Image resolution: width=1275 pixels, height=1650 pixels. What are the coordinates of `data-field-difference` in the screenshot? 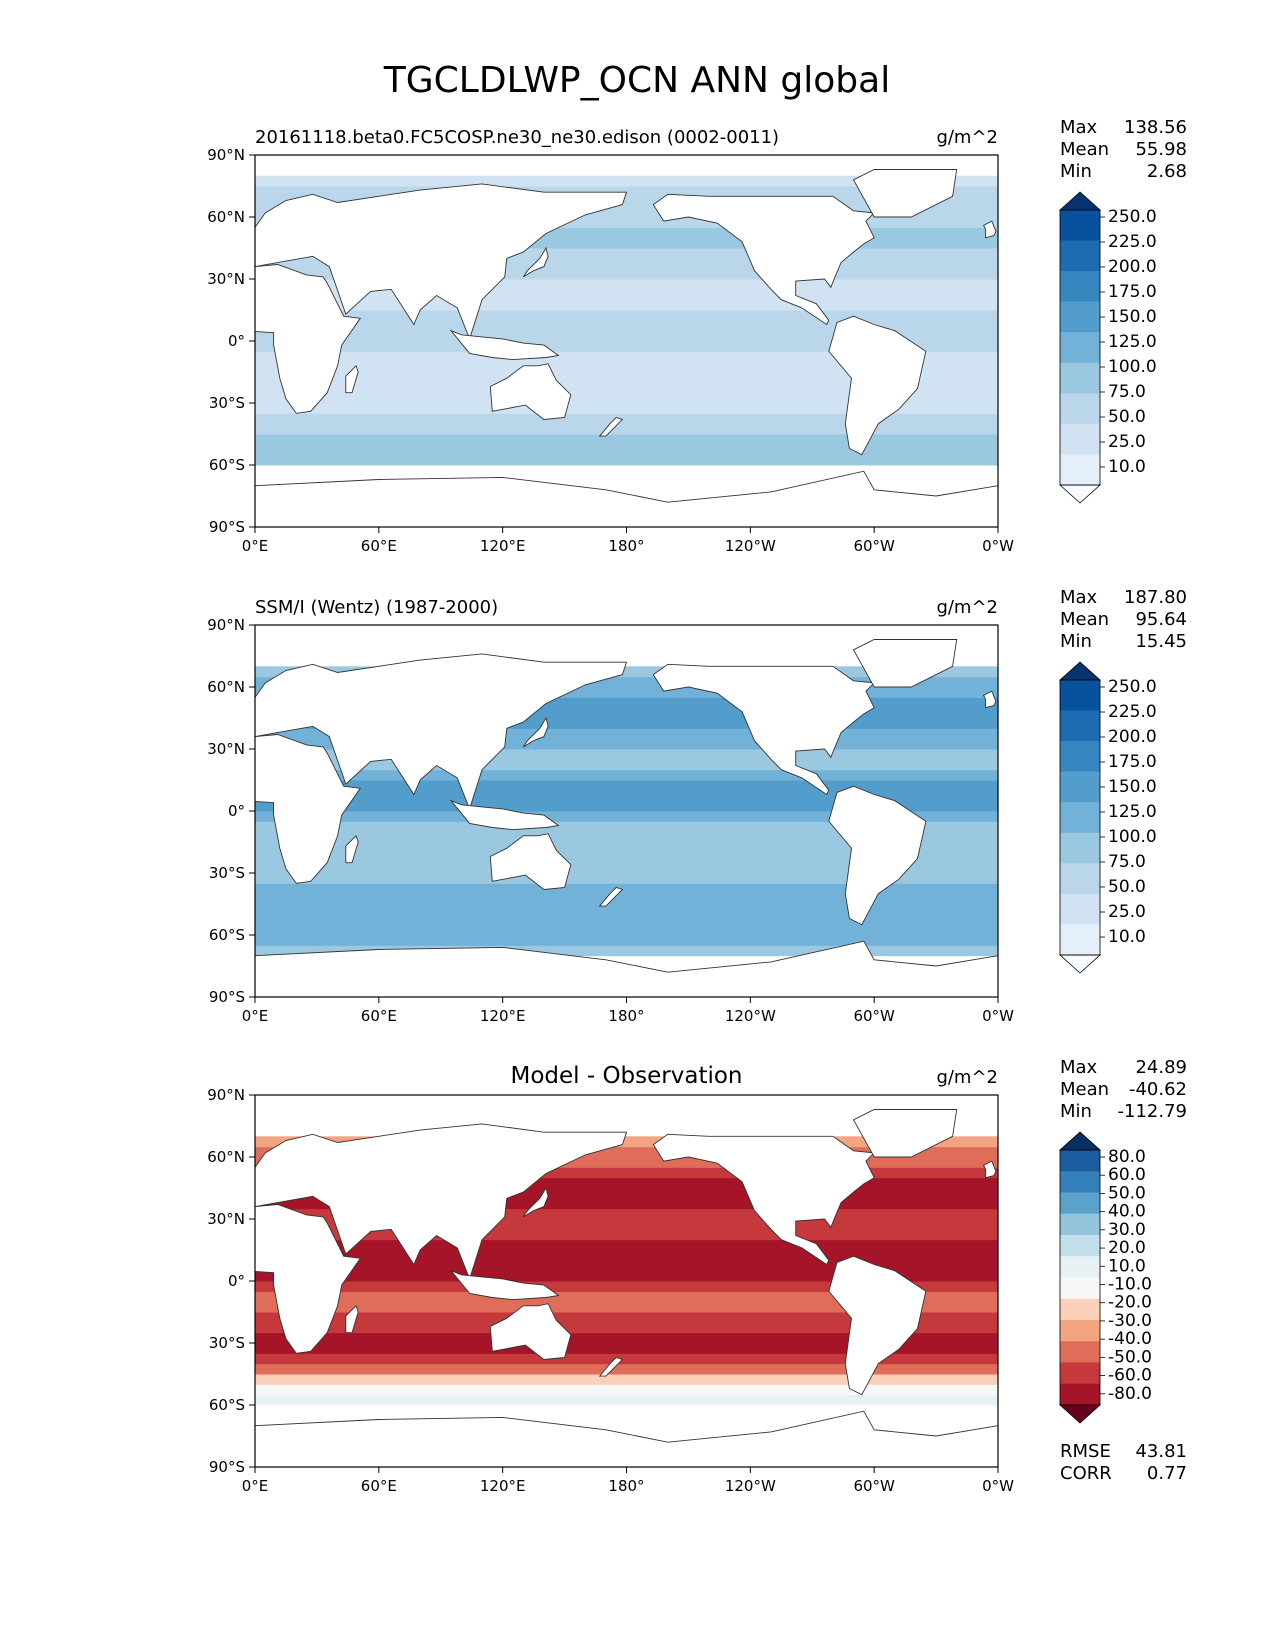 It's located at (626, 1281).